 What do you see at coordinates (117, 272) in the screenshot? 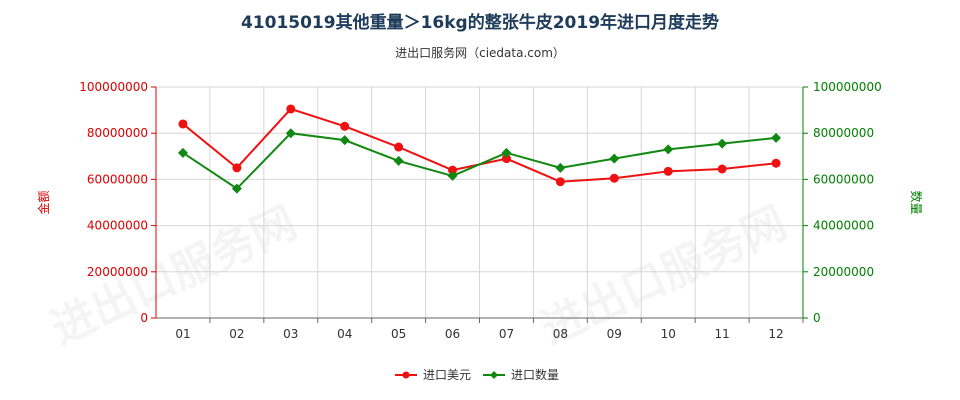
I see `y-left-tick-label: 20000000` at bounding box center [117, 272].